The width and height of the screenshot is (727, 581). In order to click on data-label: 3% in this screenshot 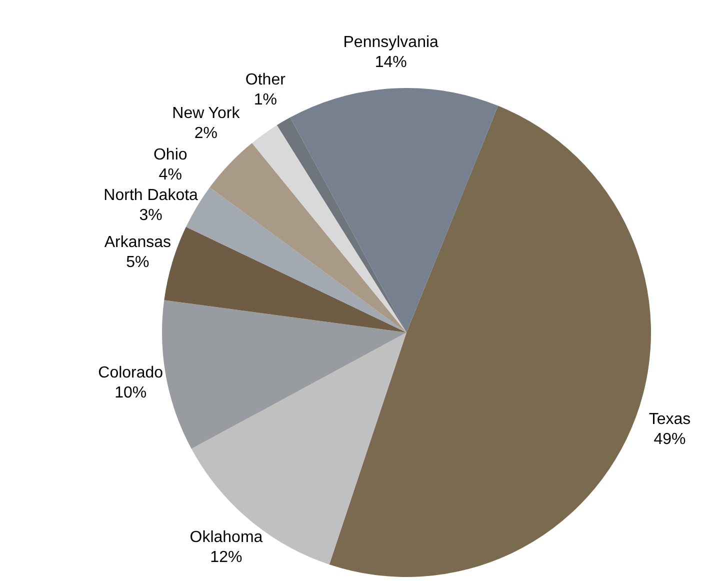, I will do `click(150, 215)`.